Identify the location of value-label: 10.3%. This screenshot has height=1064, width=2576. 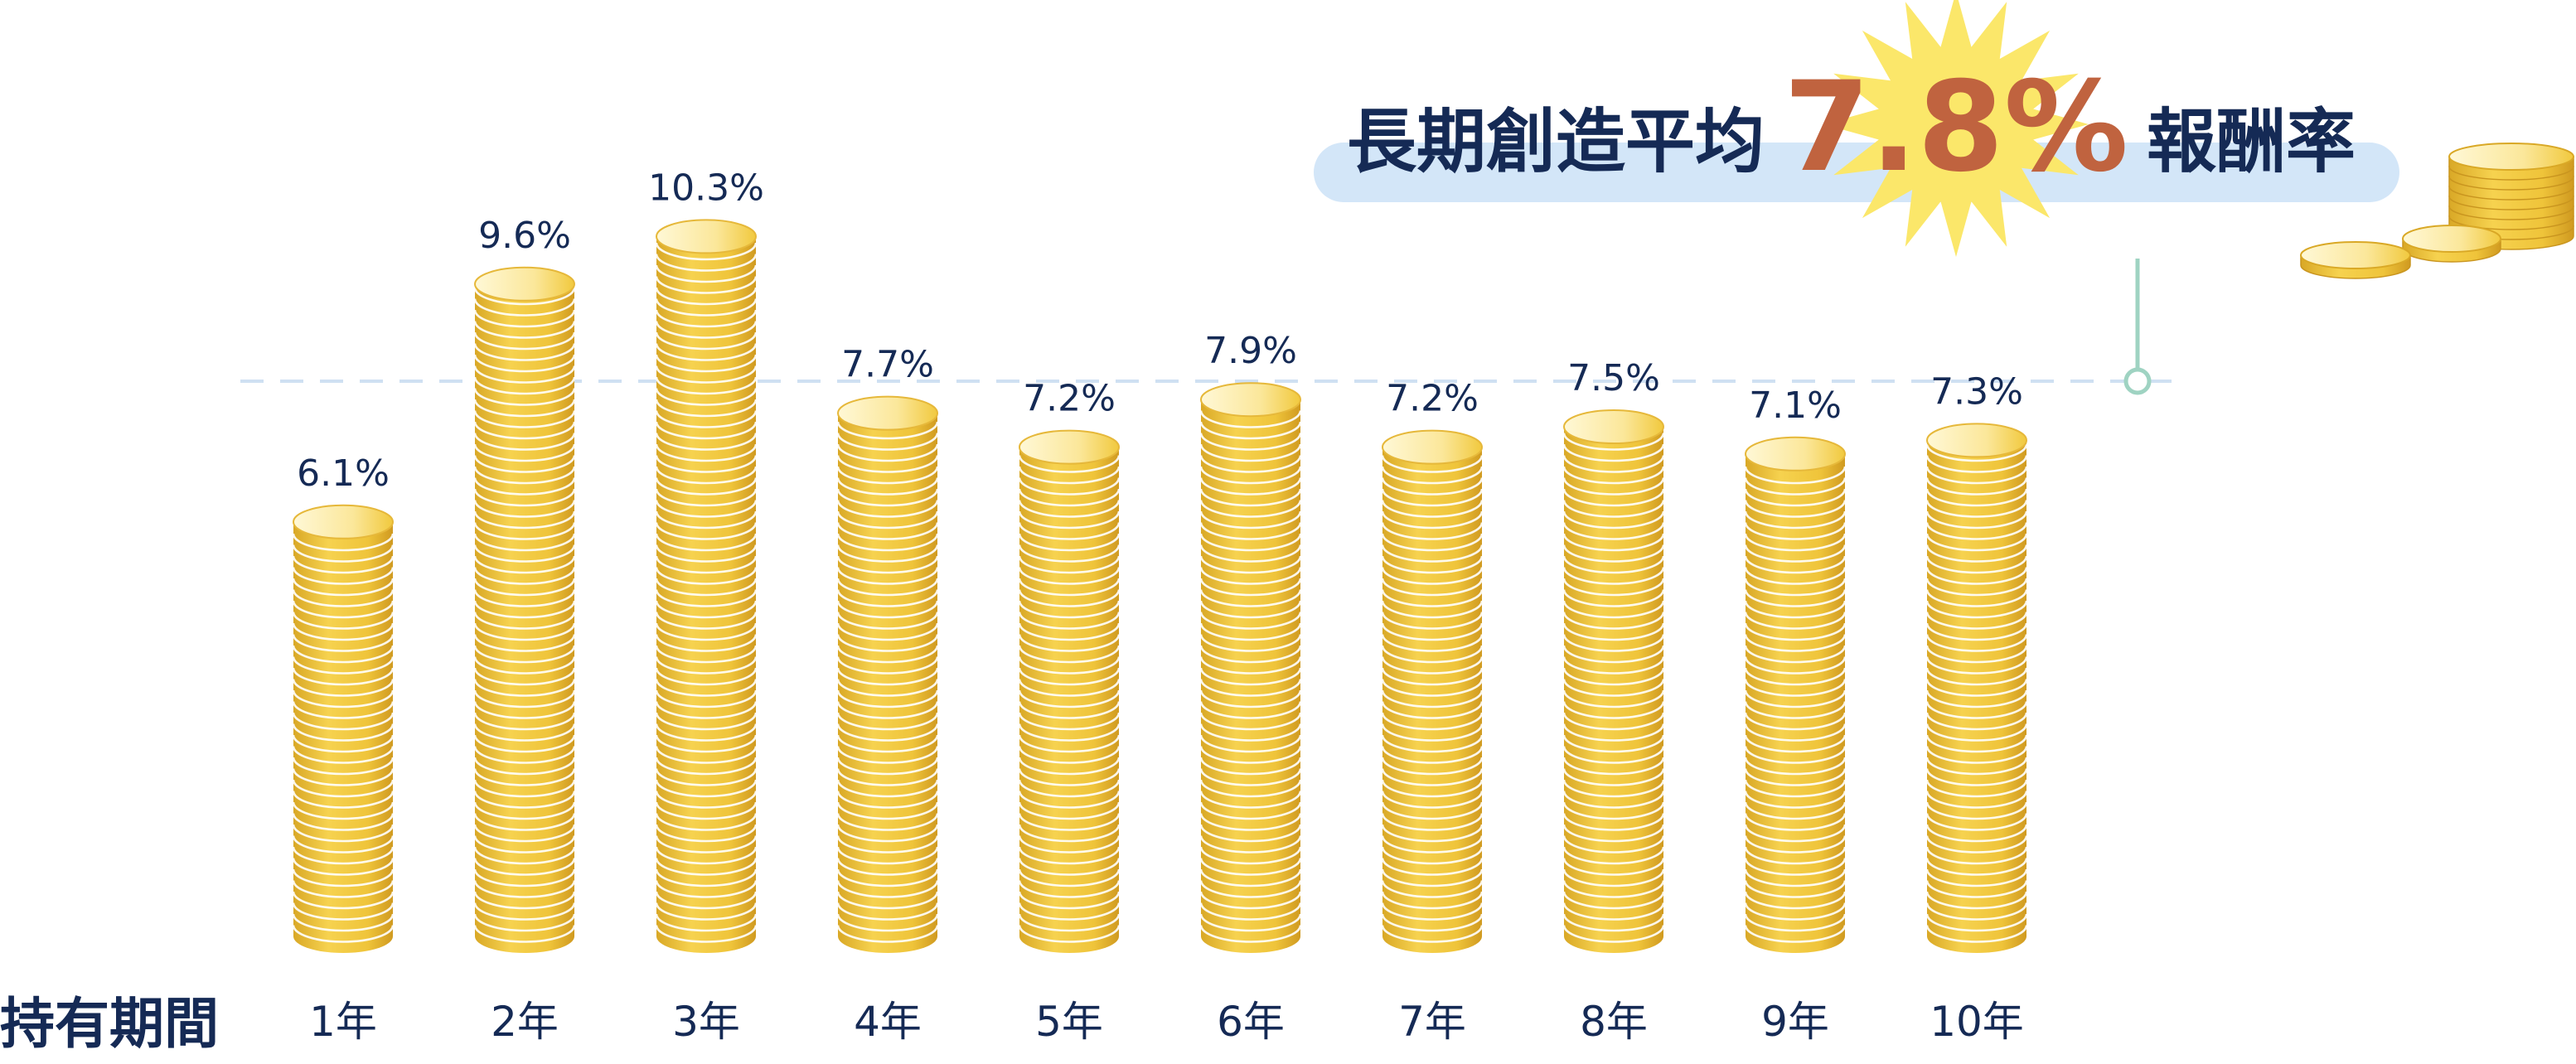
(706, 188).